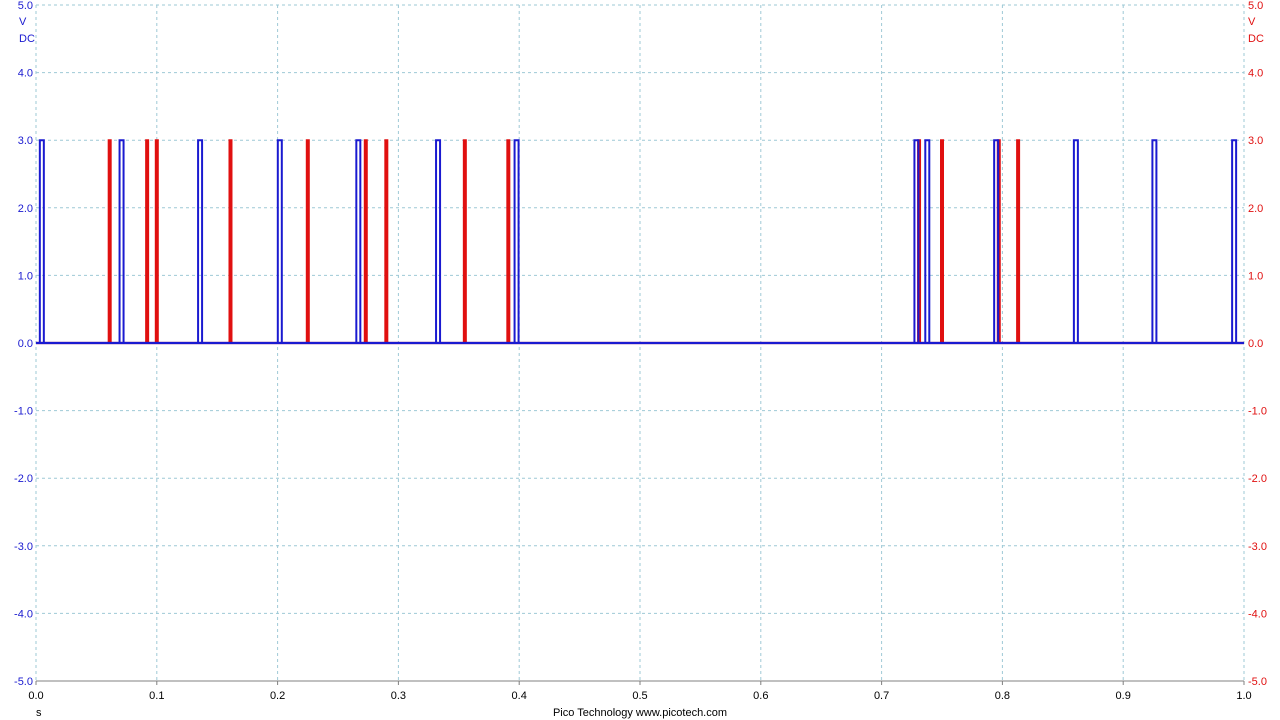 The height and width of the screenshot is (720, 1280). Describe the element at coordinates (25, 6) in the screenshot. I see `left-y-tick-label: 5.0` at that location.